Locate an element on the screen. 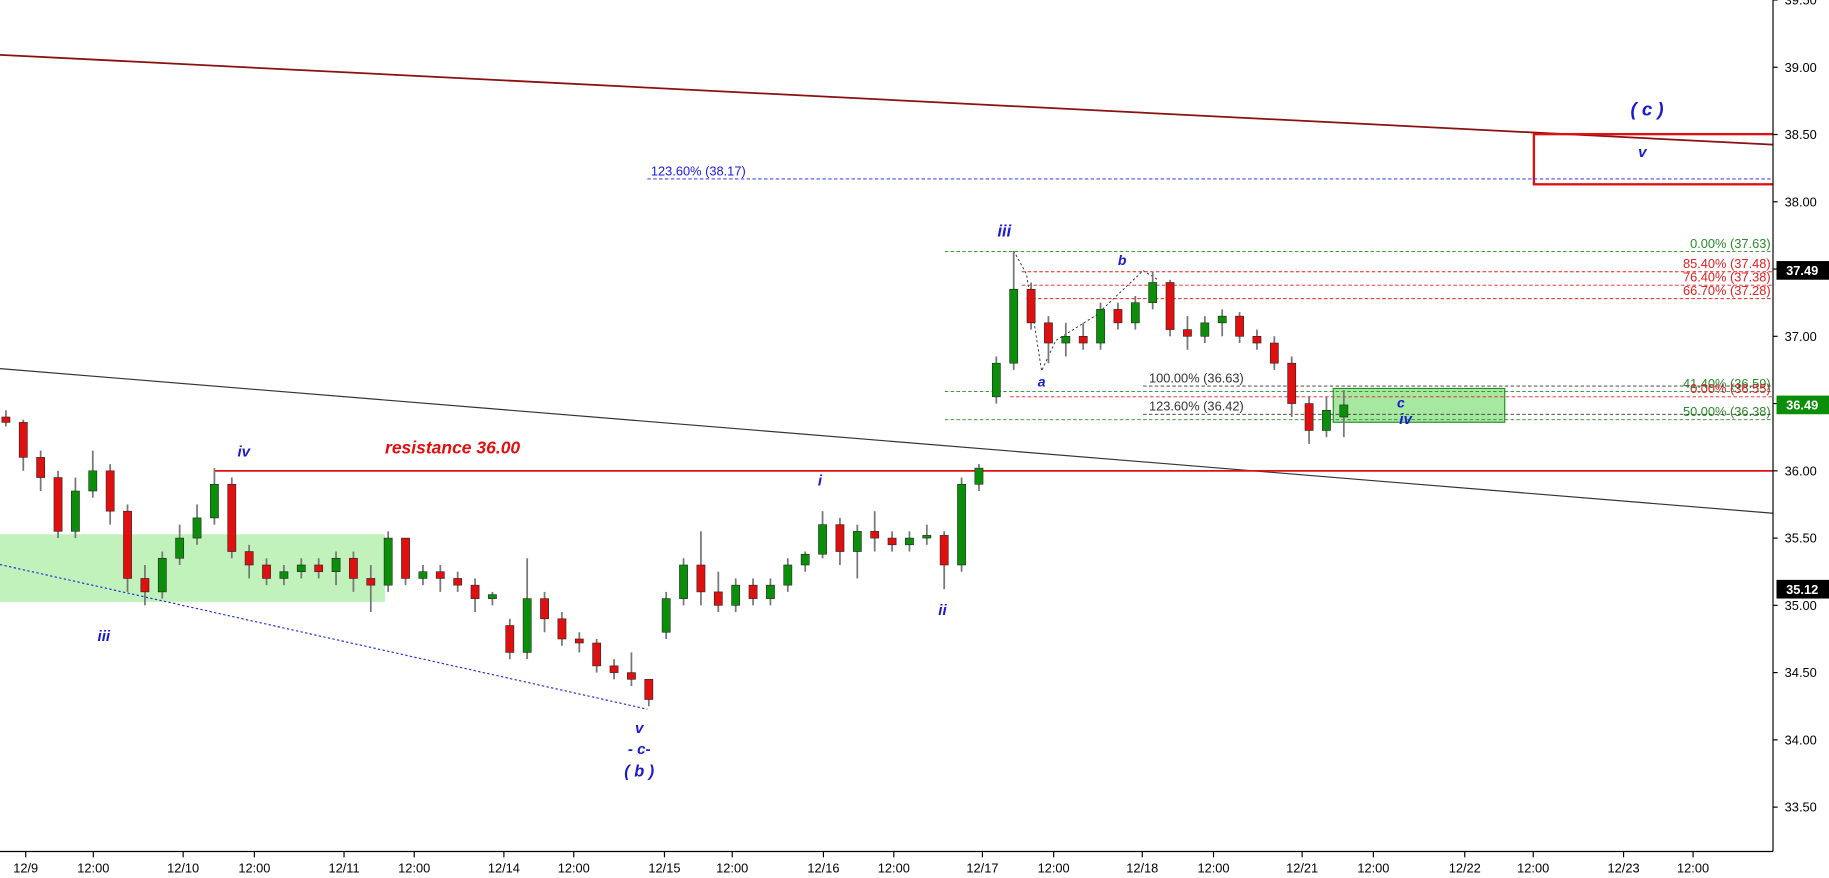  fib-label: 50.00% (36.38) is located at coordinates (1727, 411).